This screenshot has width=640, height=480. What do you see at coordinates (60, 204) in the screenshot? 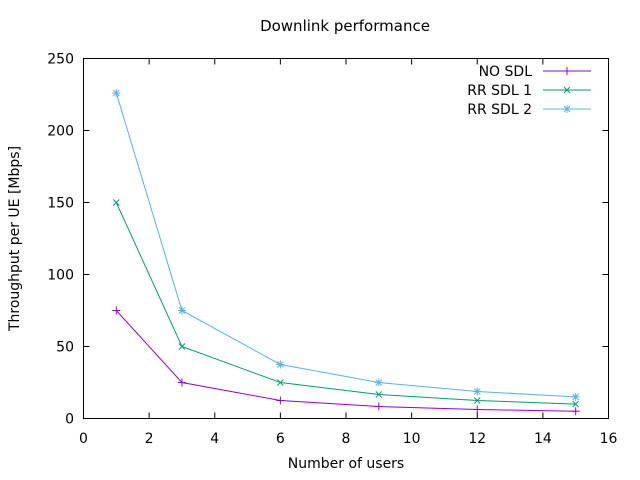
I see `y-tick-label: 150` at bounding box center [60, 204].